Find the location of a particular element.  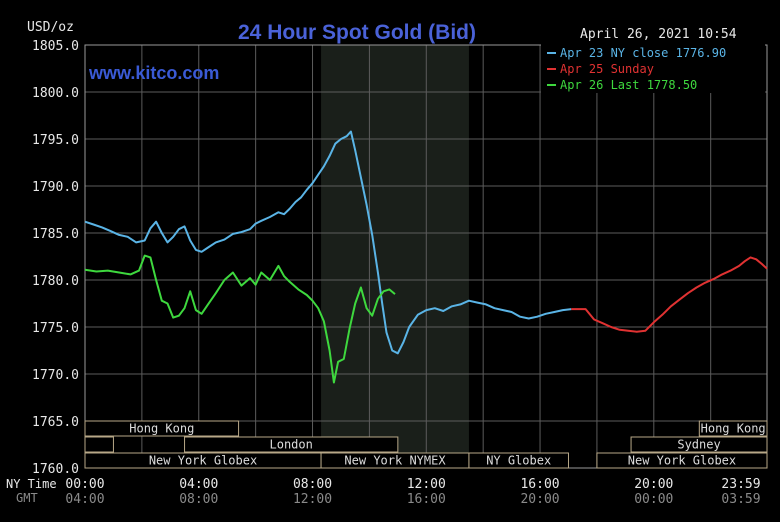

y-tick-label: 1790.0 is located at coordinates (55, 187).